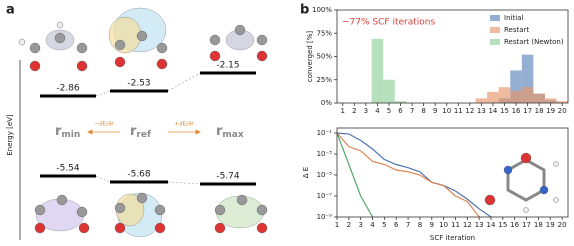 The image size is (574, 246). I want to click on legend-label: Restart, so click(516, 30).